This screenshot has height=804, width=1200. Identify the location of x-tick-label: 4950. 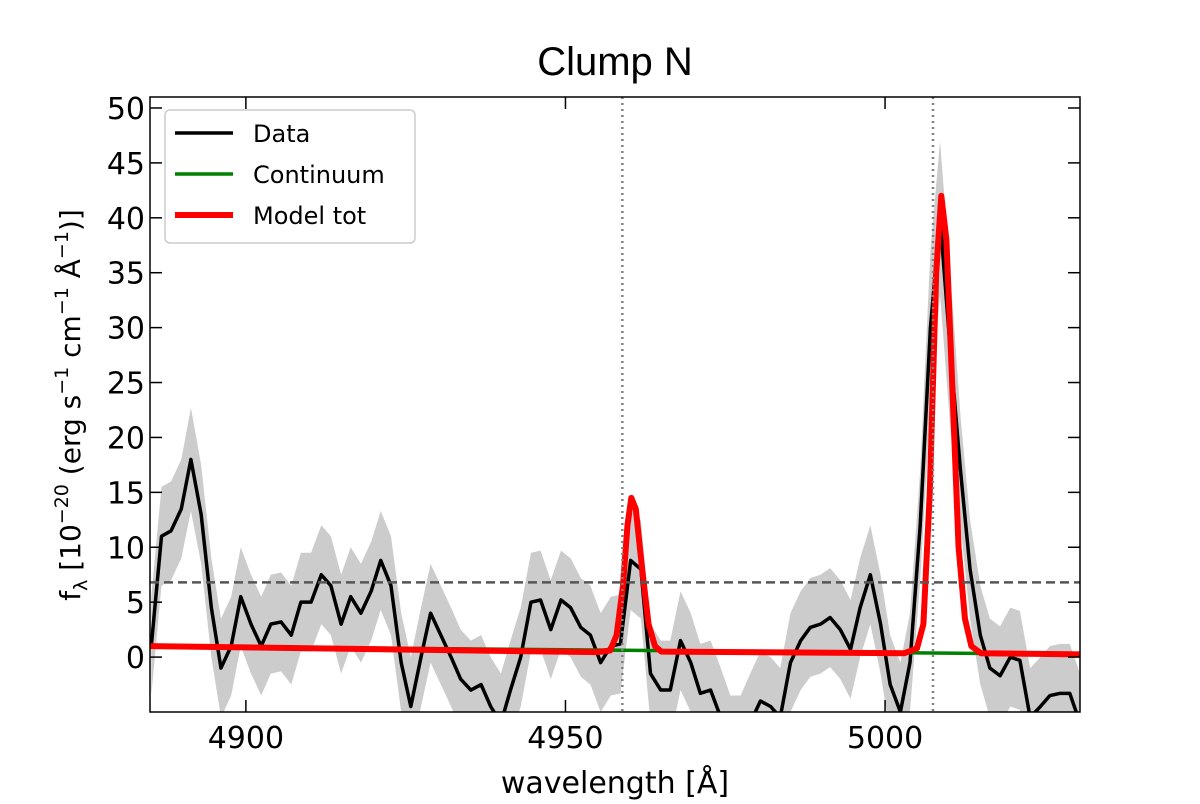
(565, 738).